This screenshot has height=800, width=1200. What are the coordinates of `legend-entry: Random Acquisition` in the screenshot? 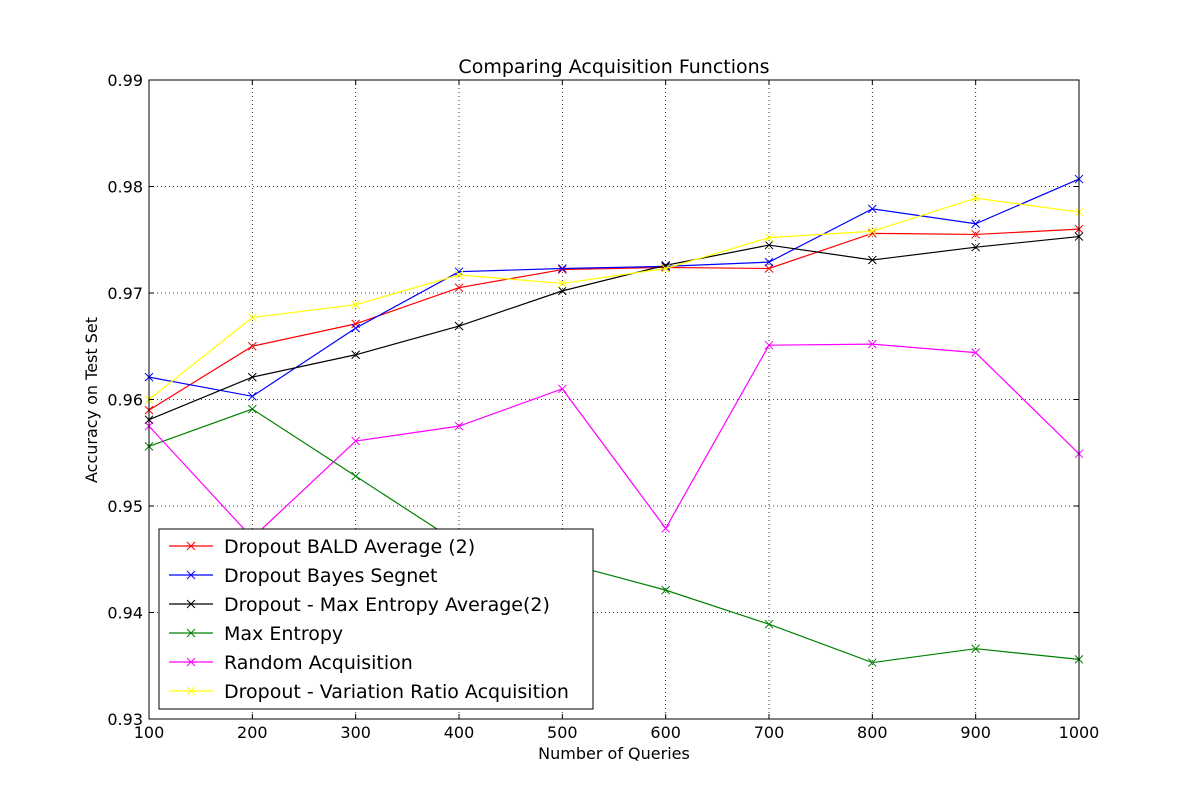 It's located at (291, 663).